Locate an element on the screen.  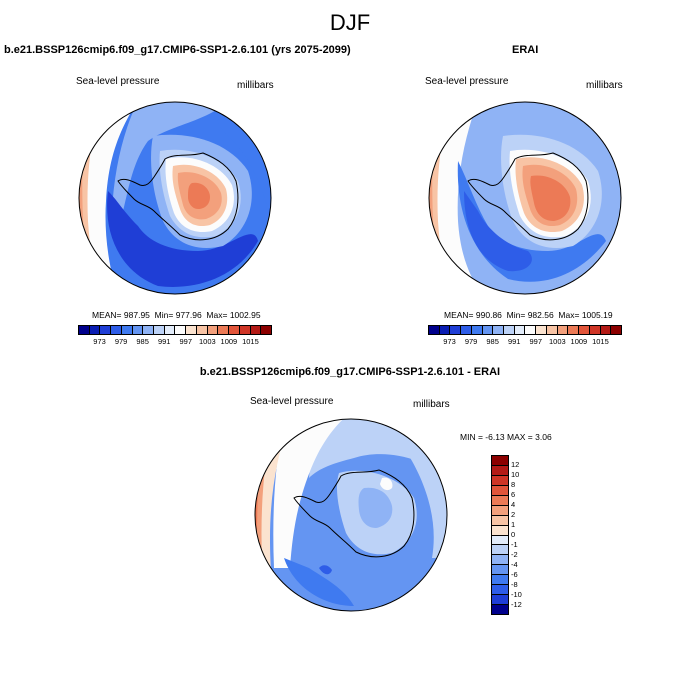
model-colorbar is located at coordinates (175, 330).